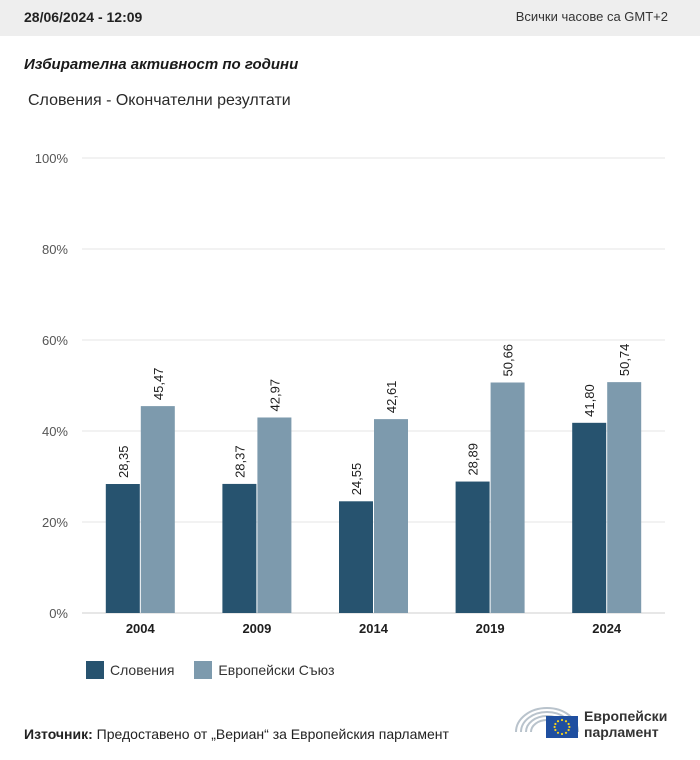  What do you see at coordinates (203, 670) in the screenshot?
I see `legend-swatch-eu` at bounding box center [203, 670].